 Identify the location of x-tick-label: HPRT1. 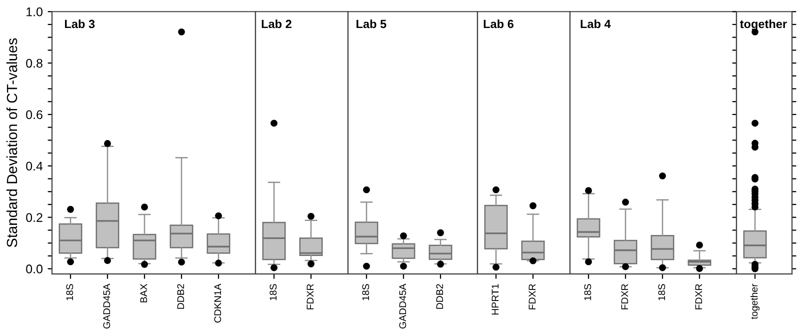
(495, 299).